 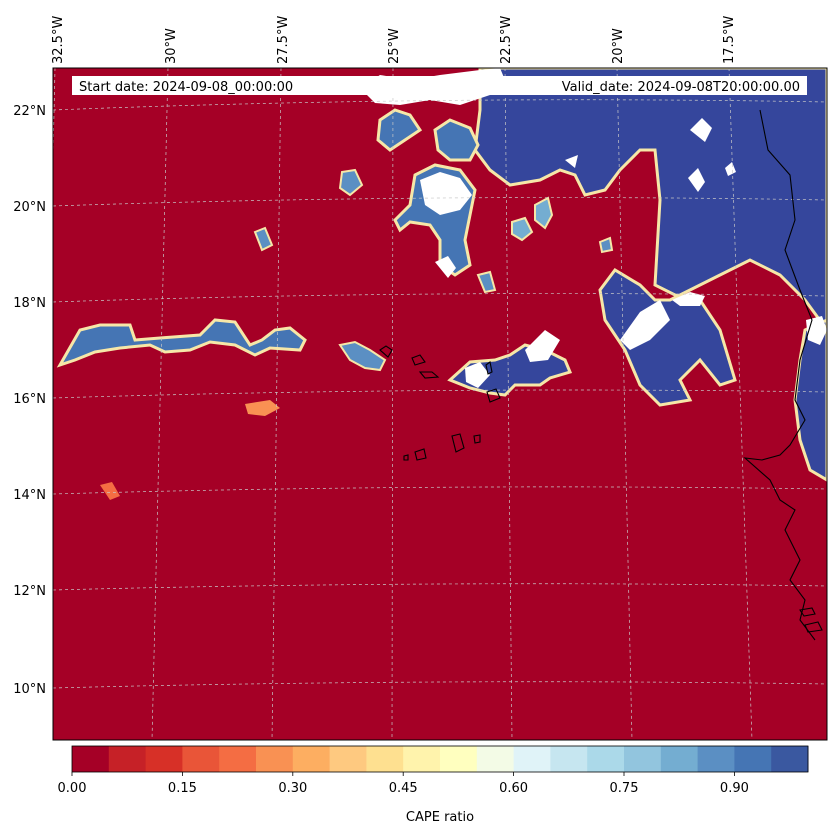 I want to click on longitude-tick-label: 30°W, so click(x=171, y=46).